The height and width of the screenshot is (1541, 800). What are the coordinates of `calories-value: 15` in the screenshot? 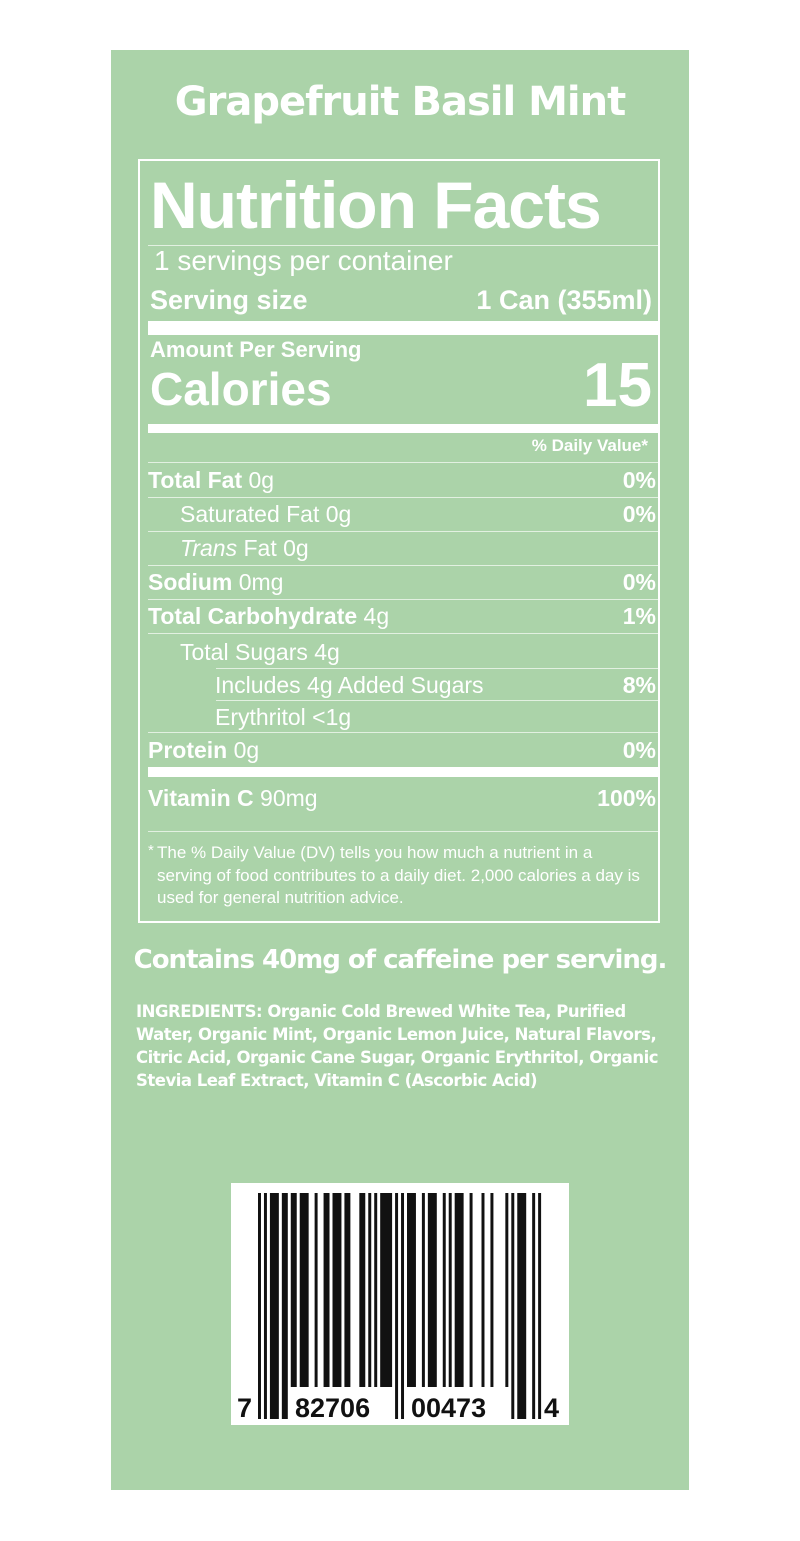 It's located at (617, 385).